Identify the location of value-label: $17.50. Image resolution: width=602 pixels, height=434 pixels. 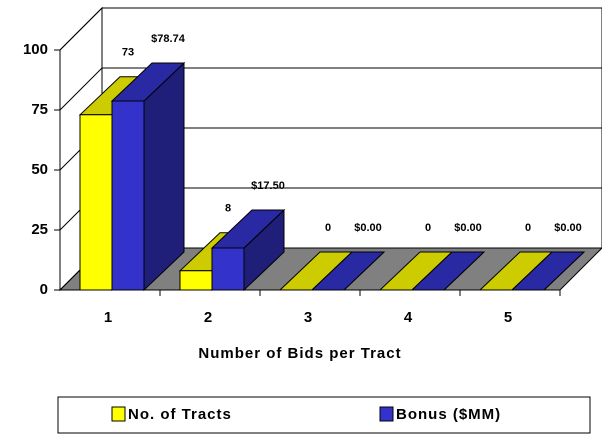
(268, 186).